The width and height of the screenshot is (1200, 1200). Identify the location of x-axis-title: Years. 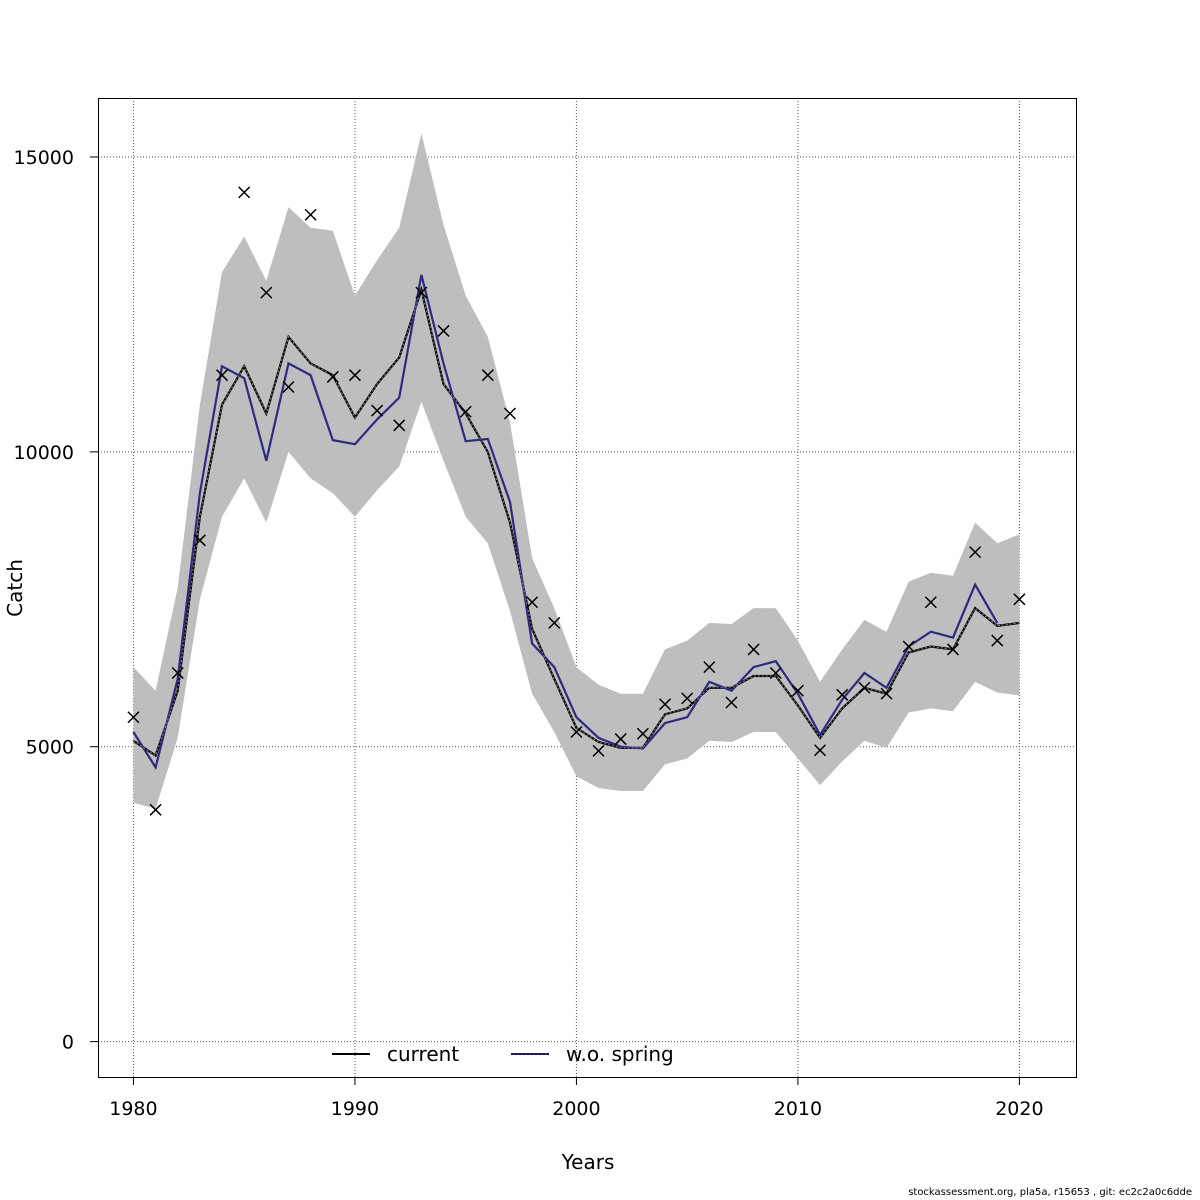
(588, 1162).